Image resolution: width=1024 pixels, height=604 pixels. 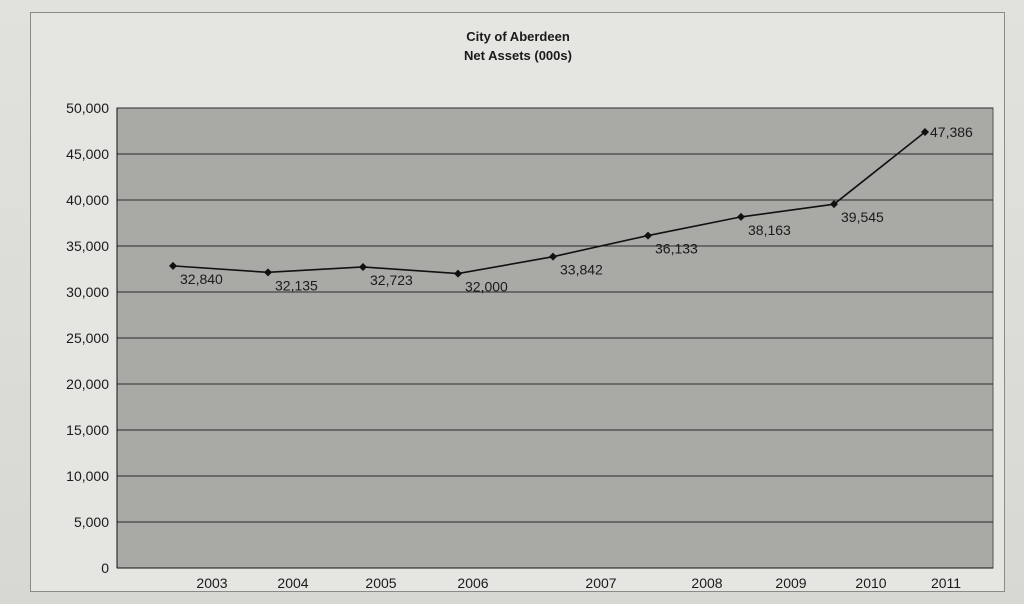 I want to click on y-tick-label: 35,000, so click(x=87, y=246).